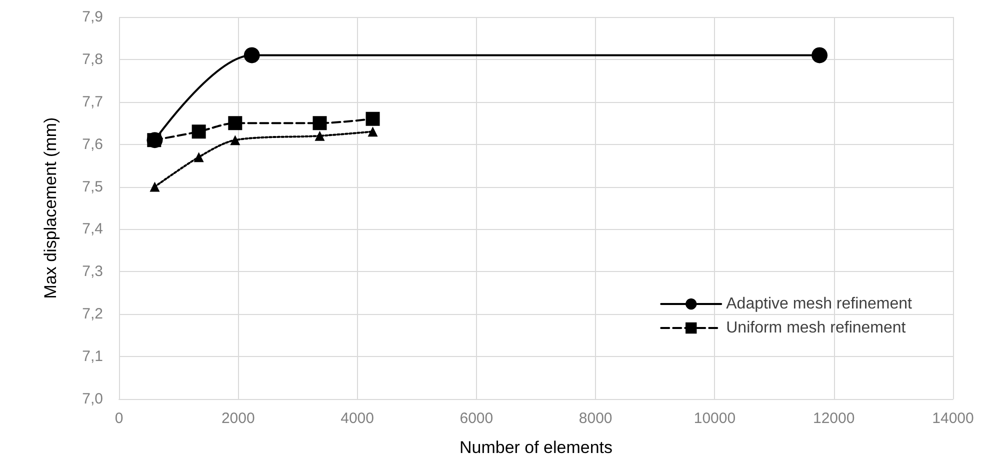  What do you see at coordinates (536, 447) in the screenshot?
I see `x-axis-title: Number of elements` at bounding box center [536, 447].